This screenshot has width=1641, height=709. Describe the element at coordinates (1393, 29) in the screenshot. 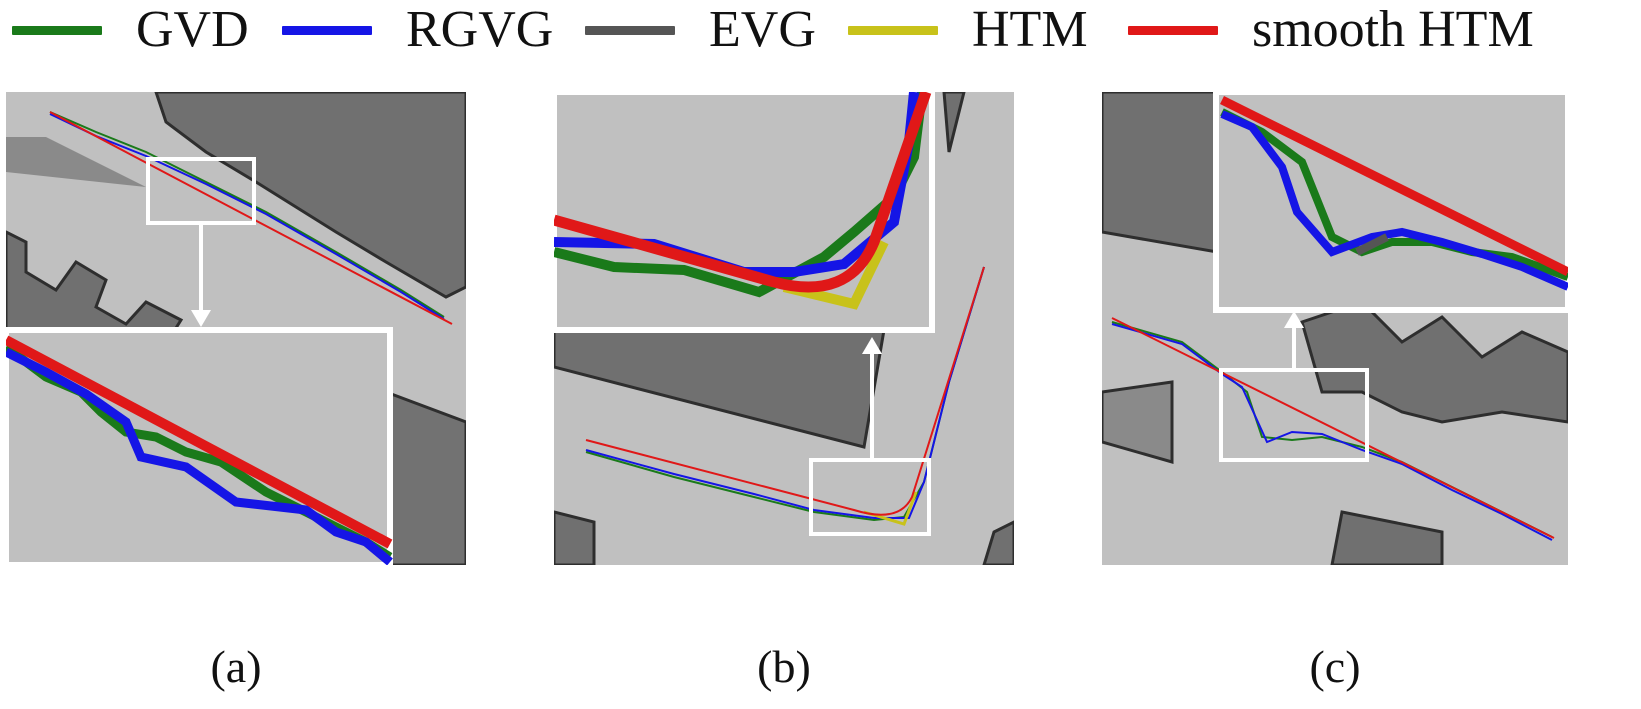

I see `legend-label-smooth-htm: smooth HTM` at that location.